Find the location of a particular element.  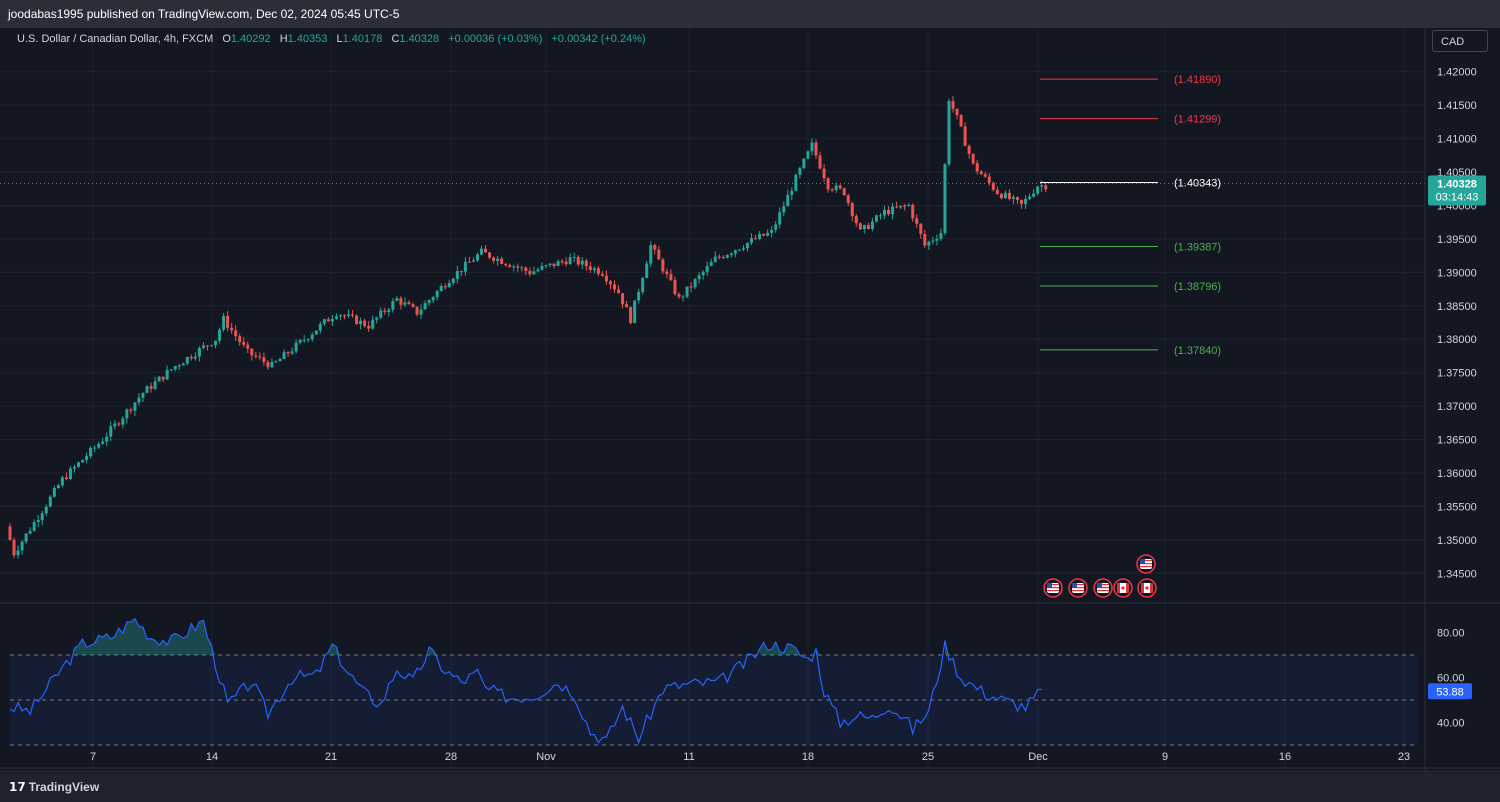

tradingview-logo-icon: 𝟭𝟳 is located at coordinates (17, 787).